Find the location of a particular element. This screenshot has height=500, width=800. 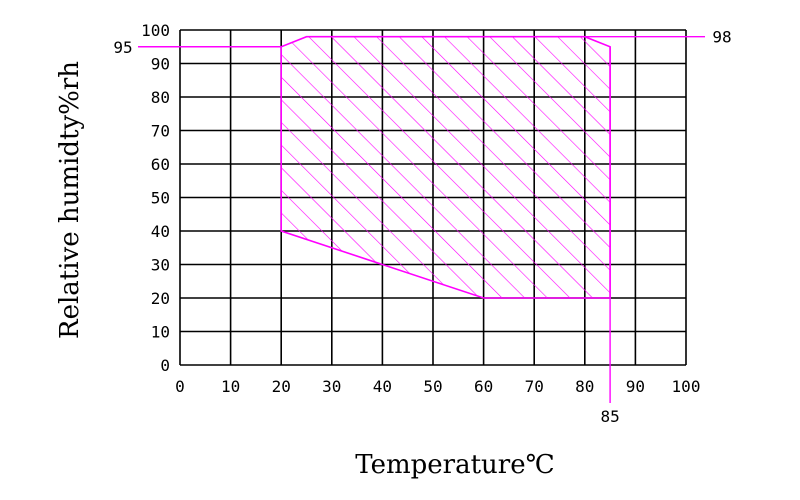

x-tick-label-0: 0 is located at coordinates (180, 386).